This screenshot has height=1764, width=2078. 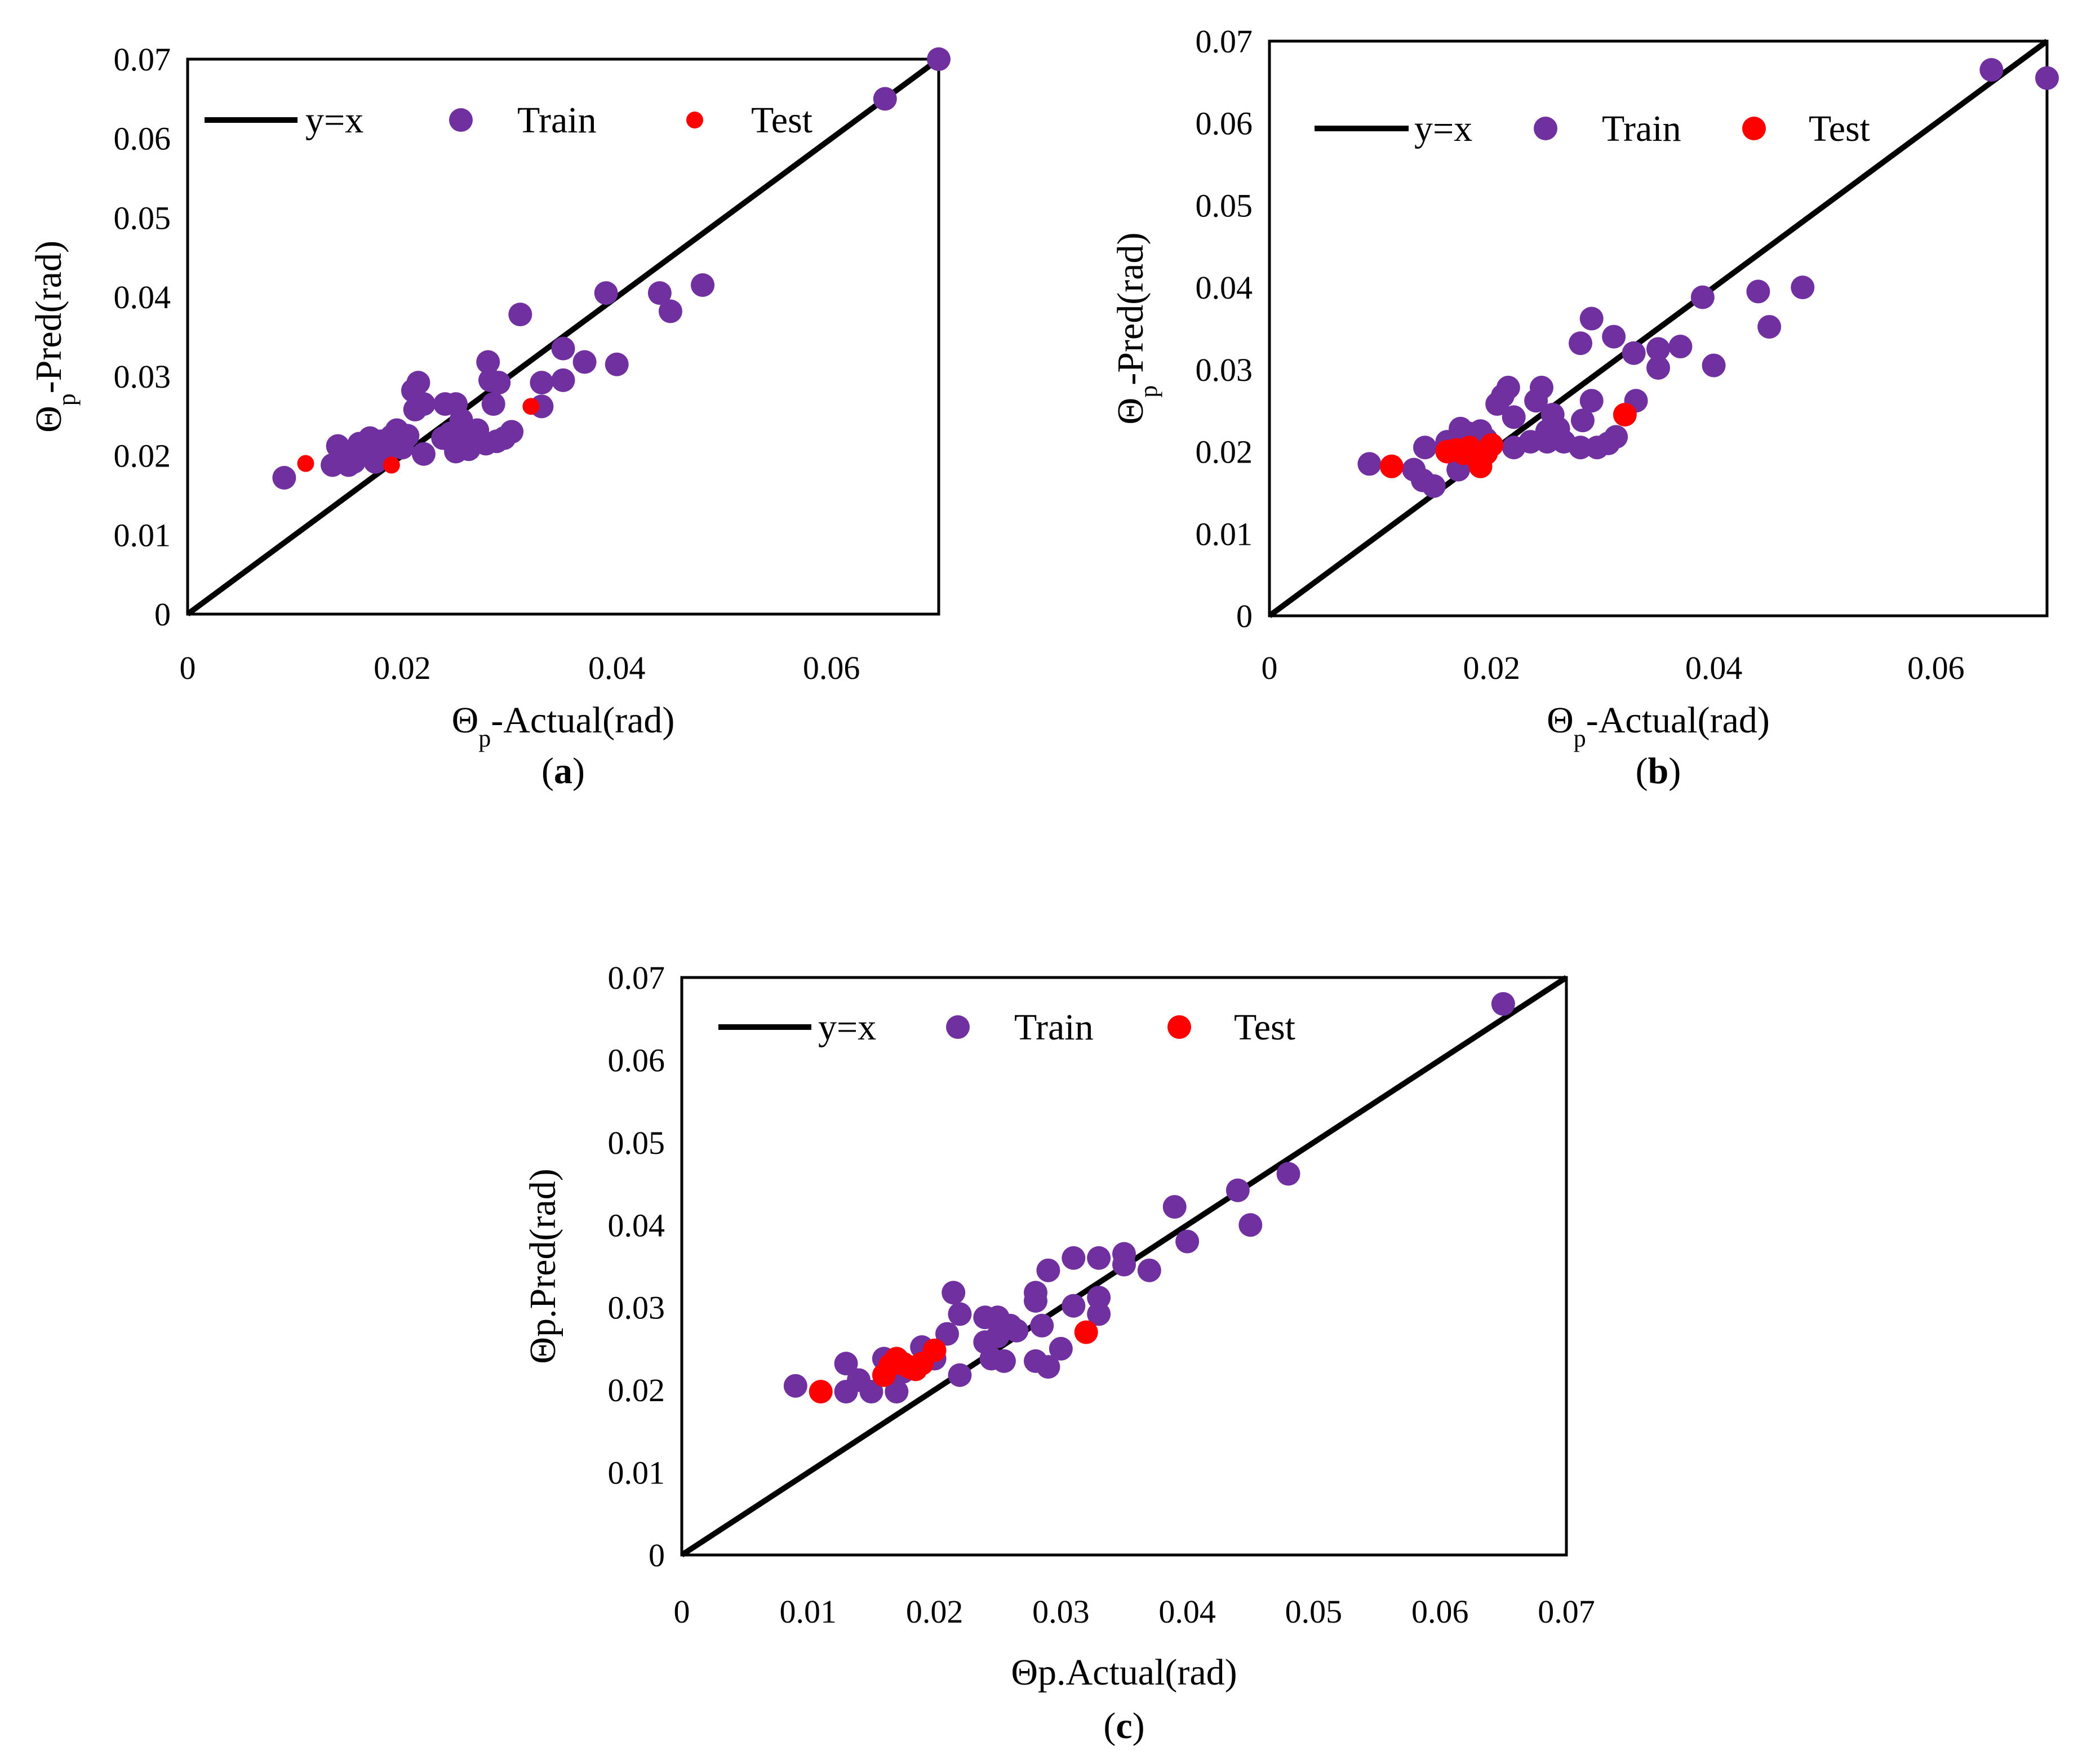 I want to click on identity-line, so click(x=1658, y=328).